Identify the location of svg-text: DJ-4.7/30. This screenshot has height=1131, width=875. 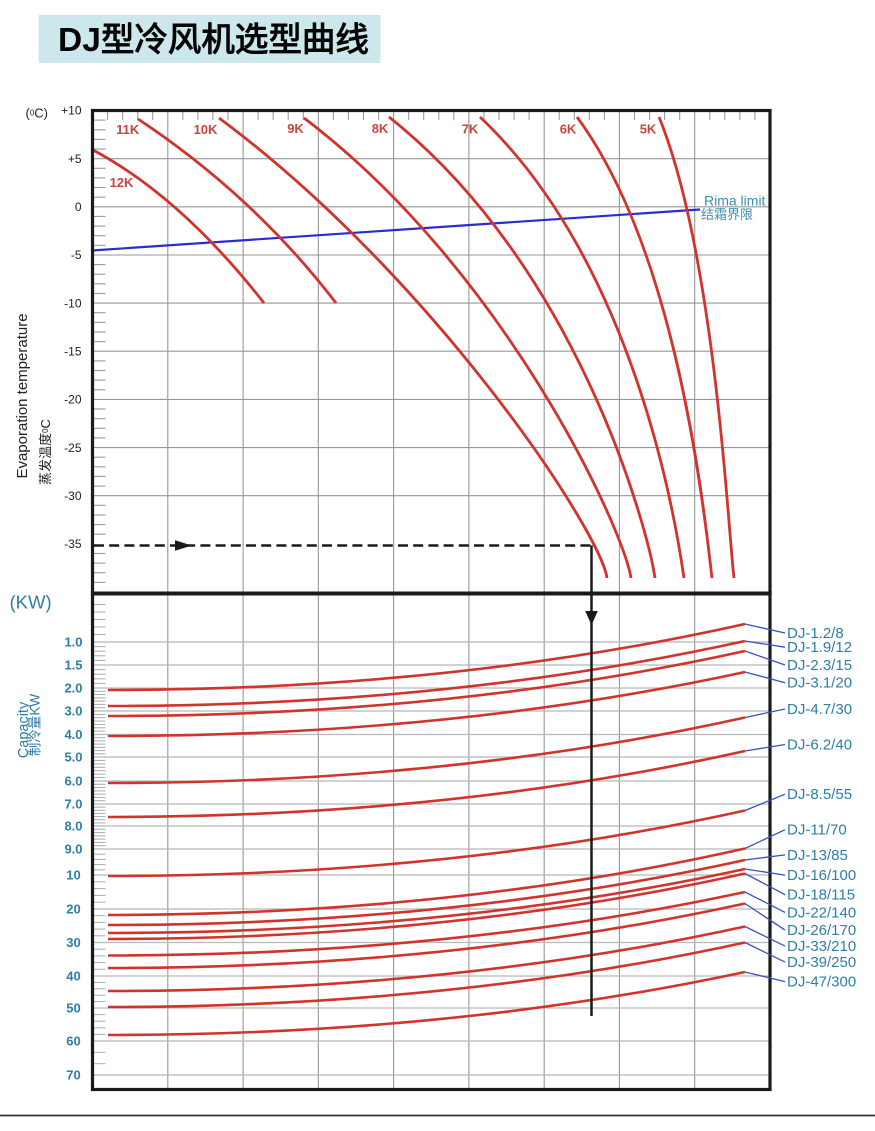
(819, 709).